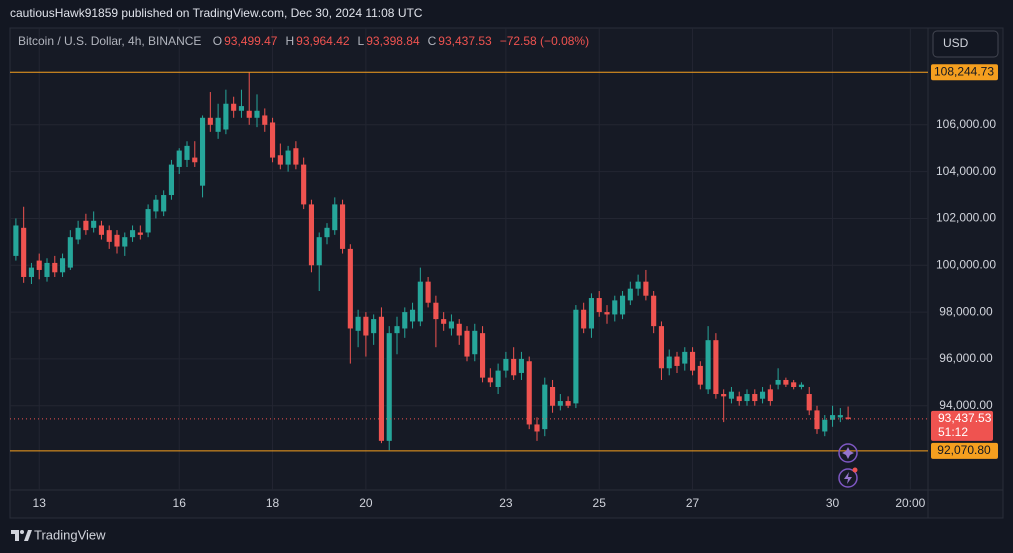 The image size is (1013, 553). What do you see at coordinates (910, 503) in the screenshot?
I see `x-tick-label: 20:00` at bounding box center [910, 503].